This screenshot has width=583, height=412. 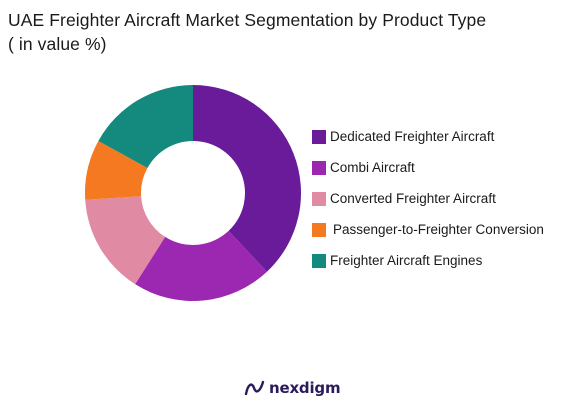 I want to click on legend-item-converted-freighter: Converted Freighter Aircraft, so click(x=428, y=198).